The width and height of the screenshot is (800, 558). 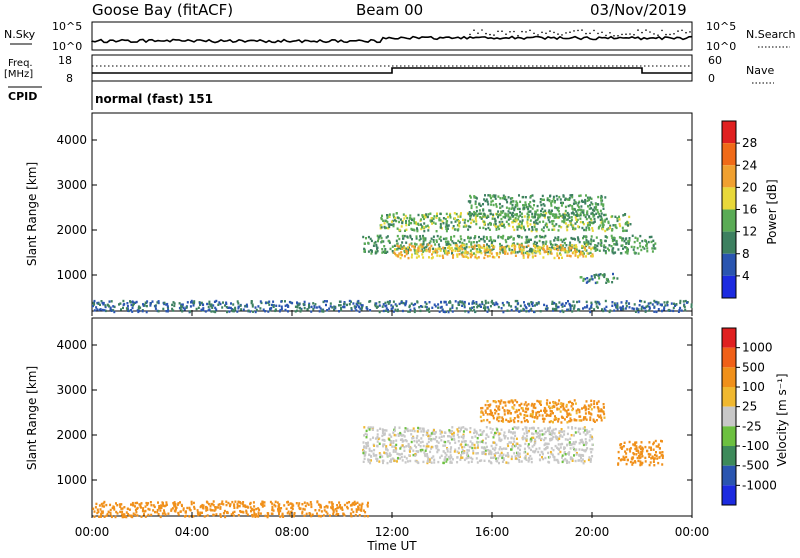 I want to click on colorbar-tick-label: 1000, so click(x=757, y=348).